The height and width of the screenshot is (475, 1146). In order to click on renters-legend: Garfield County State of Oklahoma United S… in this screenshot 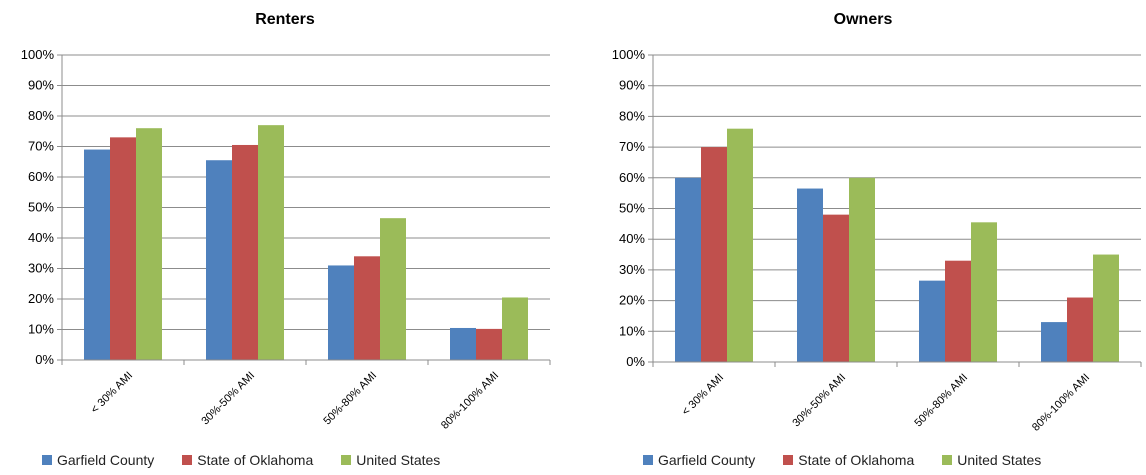, I will do `click(241, 460)`.